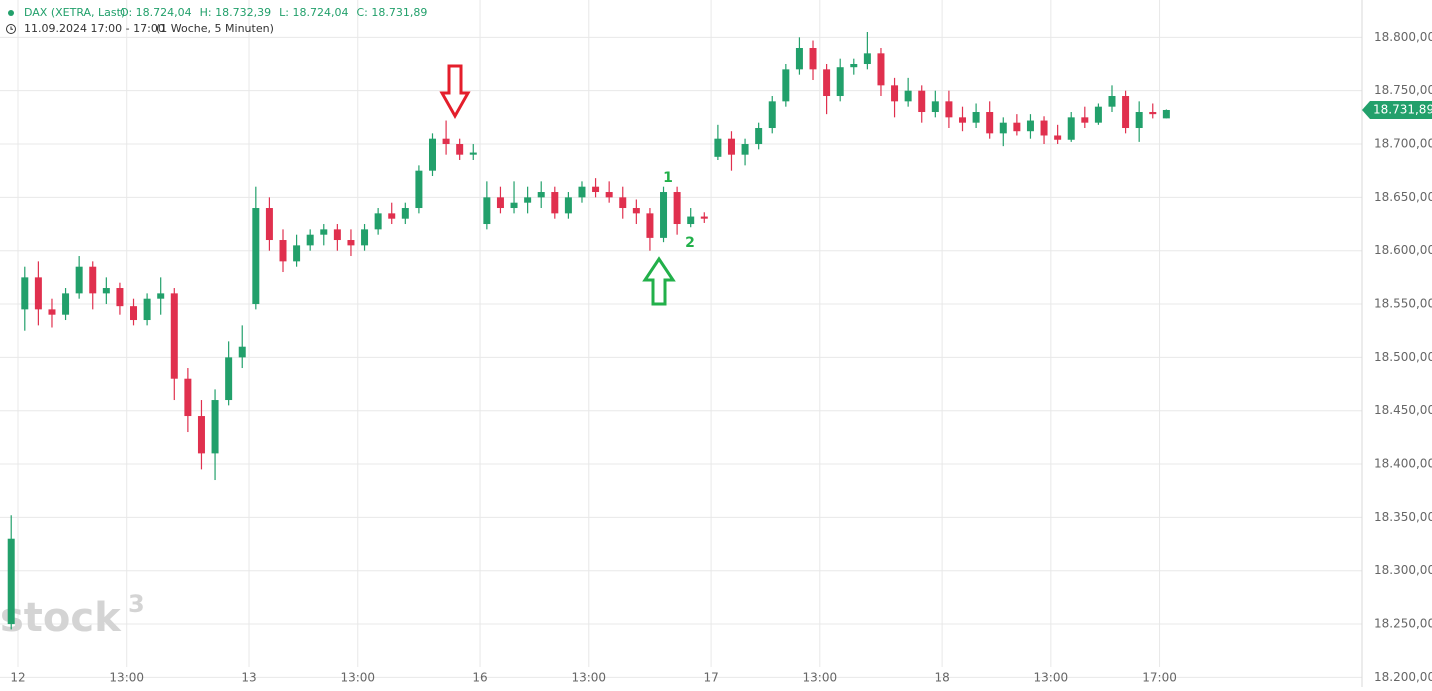 Image resolution: width=1432 pixels, height=691 pixels. Describe the element at coordinates (235, 12) in the screenshot. I see `header-value: H: 18.732,39` at that location.